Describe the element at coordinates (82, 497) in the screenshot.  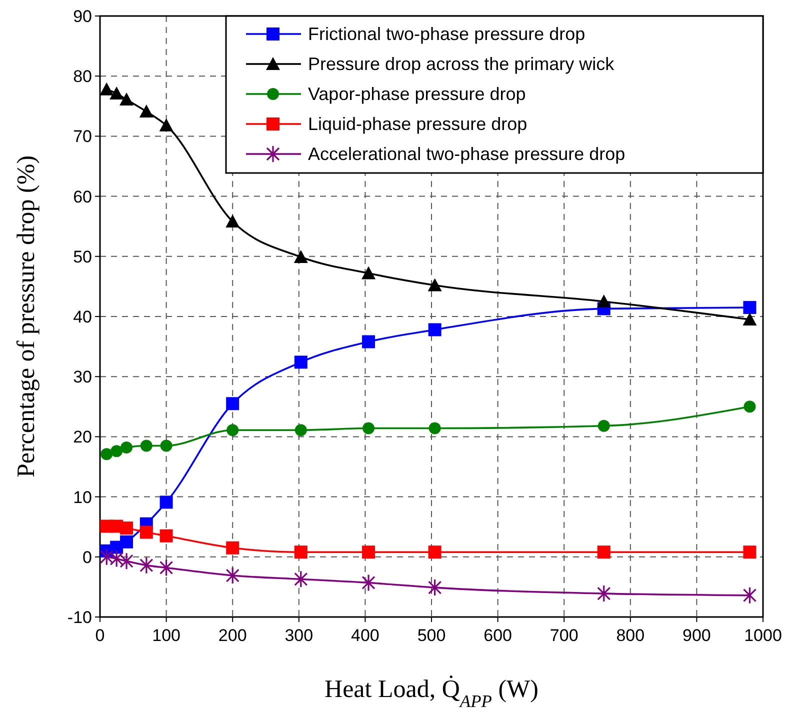
I see `y-tick-label: 10` at that location.